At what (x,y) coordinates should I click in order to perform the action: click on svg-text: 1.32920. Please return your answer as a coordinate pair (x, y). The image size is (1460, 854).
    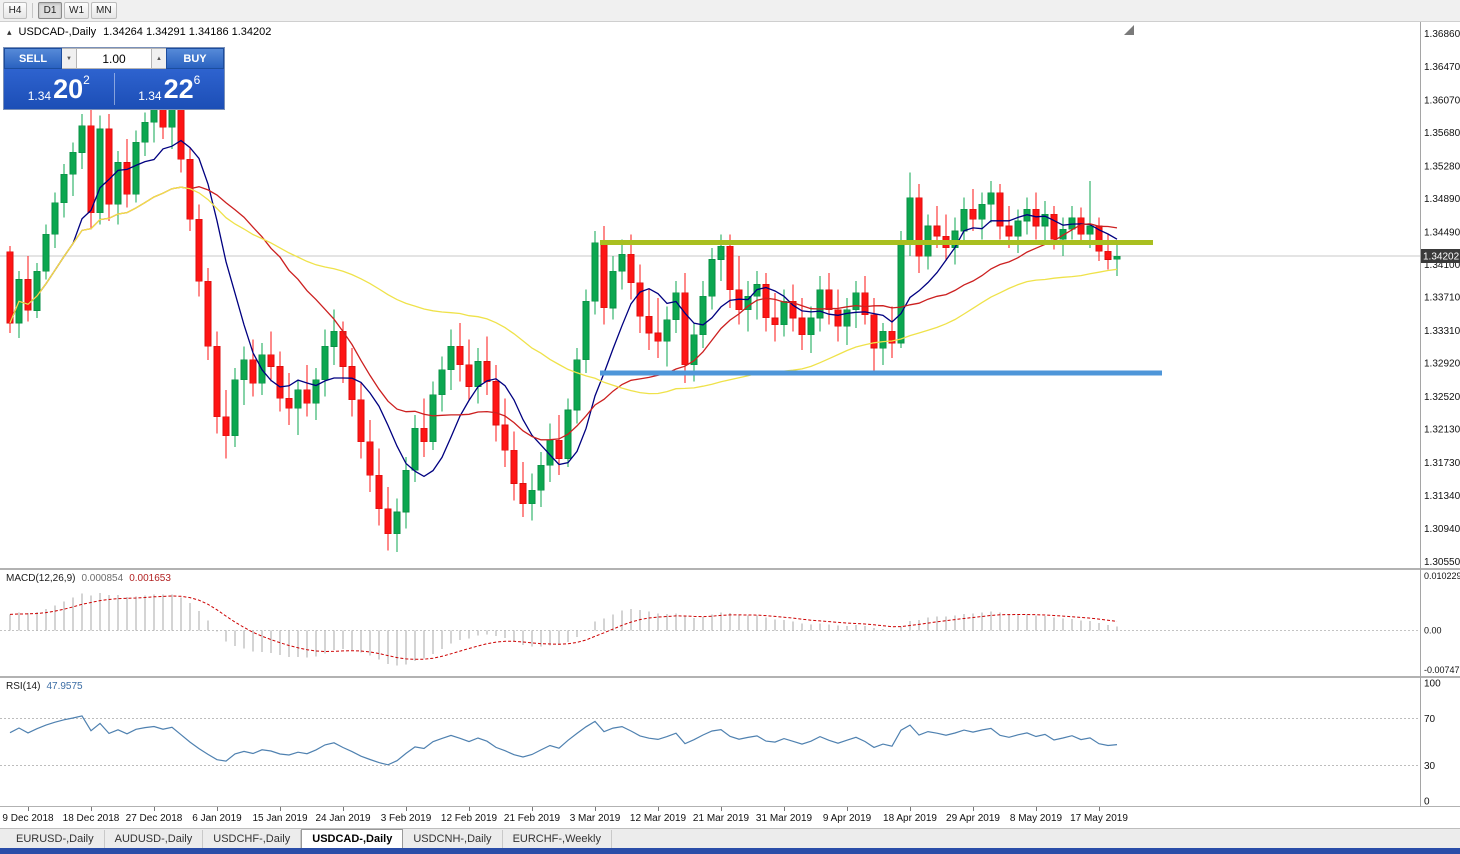
    Looking at the image, I should click on (1442, 364).